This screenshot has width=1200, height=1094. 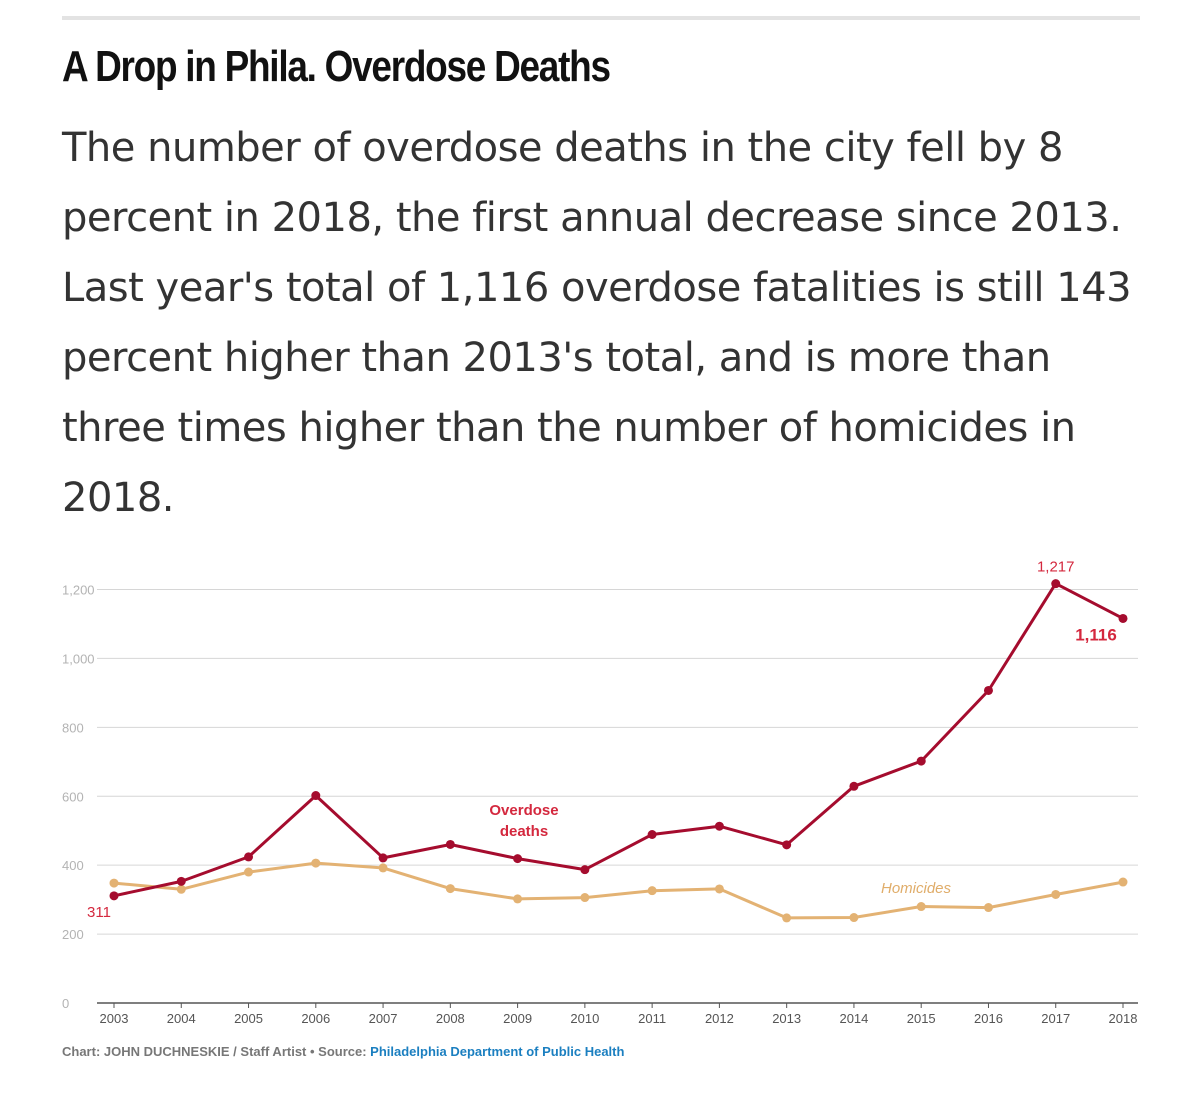 I want to click on y-tick-label: 600, so click(x=73, y=796).